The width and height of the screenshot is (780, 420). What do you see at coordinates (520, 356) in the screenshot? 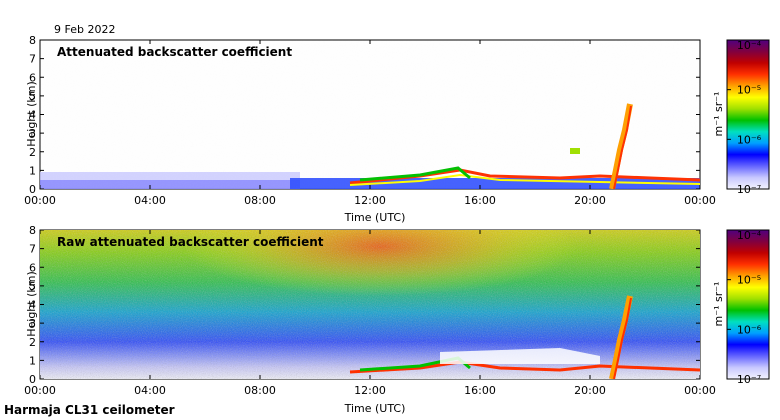
I see `clear-region-bottom` at bounding box center [520, 356].